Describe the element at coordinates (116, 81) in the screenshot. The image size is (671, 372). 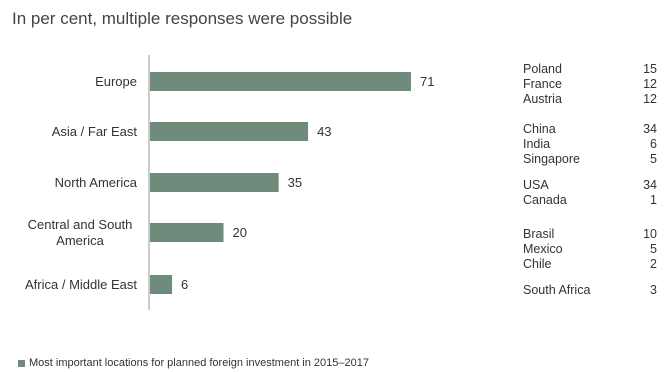
I see `category-label-1: Europe` at that location.